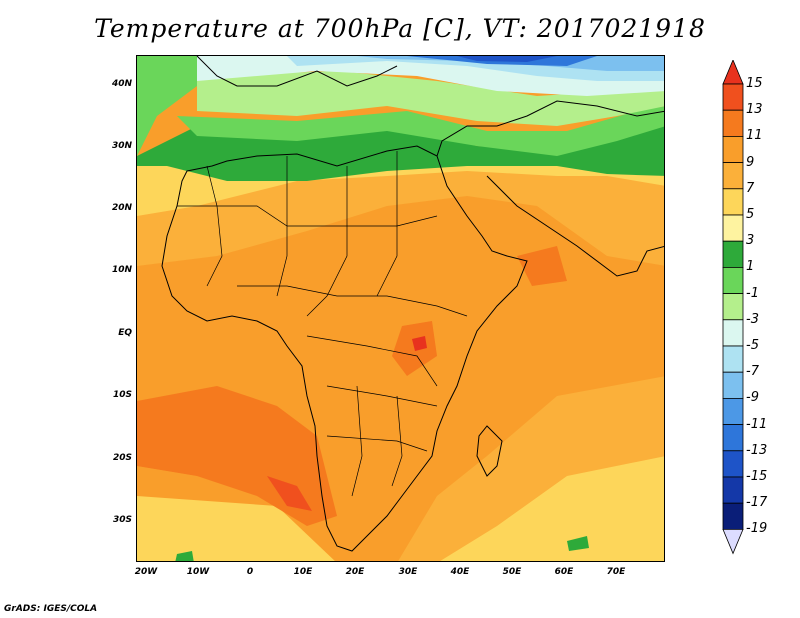 The height and width of the screenshot is (618, 800). What do you see at coordinates (408, 572) in the screenshot?
I see `lon-label: 30E` at bounding box center [408, 572].